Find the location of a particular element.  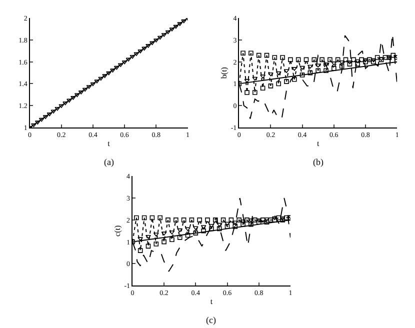

y-axis-title: c(t) is located at coordinates (117, 230).